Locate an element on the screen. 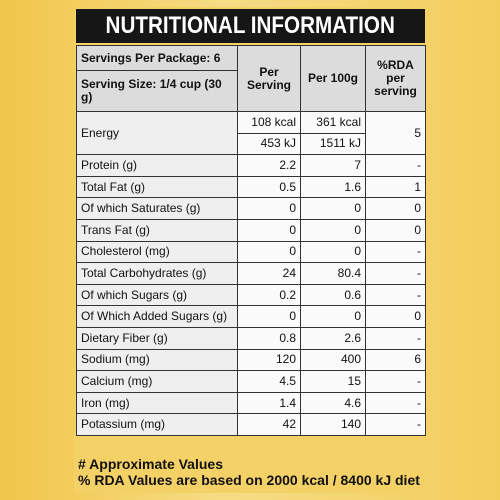  header-row: Serving Size: 1/4 cup (30 g) is located at coordinates (251, 91).